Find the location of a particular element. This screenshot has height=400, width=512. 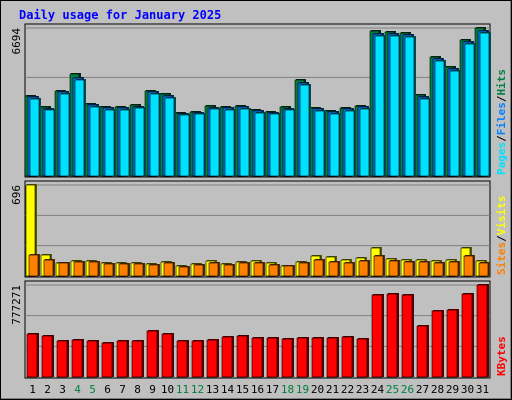

x-tick-label-15: 15 is located at coordinates (242, 389).